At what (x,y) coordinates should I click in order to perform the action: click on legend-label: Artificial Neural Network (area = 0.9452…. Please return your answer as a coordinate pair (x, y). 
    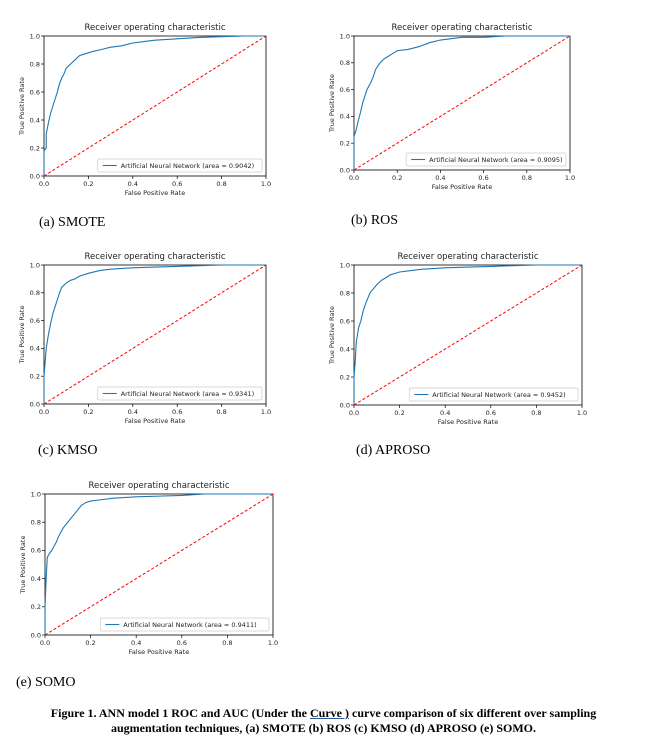
    Looking at the image, I should click on (498, 395).